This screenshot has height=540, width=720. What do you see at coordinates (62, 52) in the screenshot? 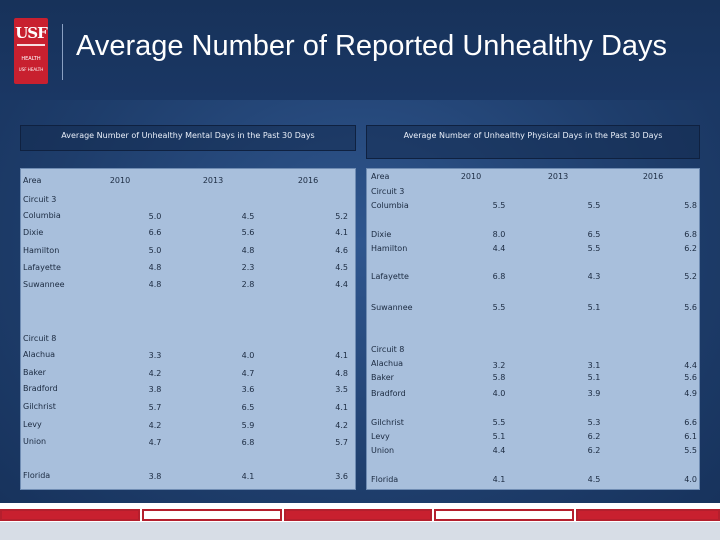
I see `header-divider` at bounding box center [62, 52].